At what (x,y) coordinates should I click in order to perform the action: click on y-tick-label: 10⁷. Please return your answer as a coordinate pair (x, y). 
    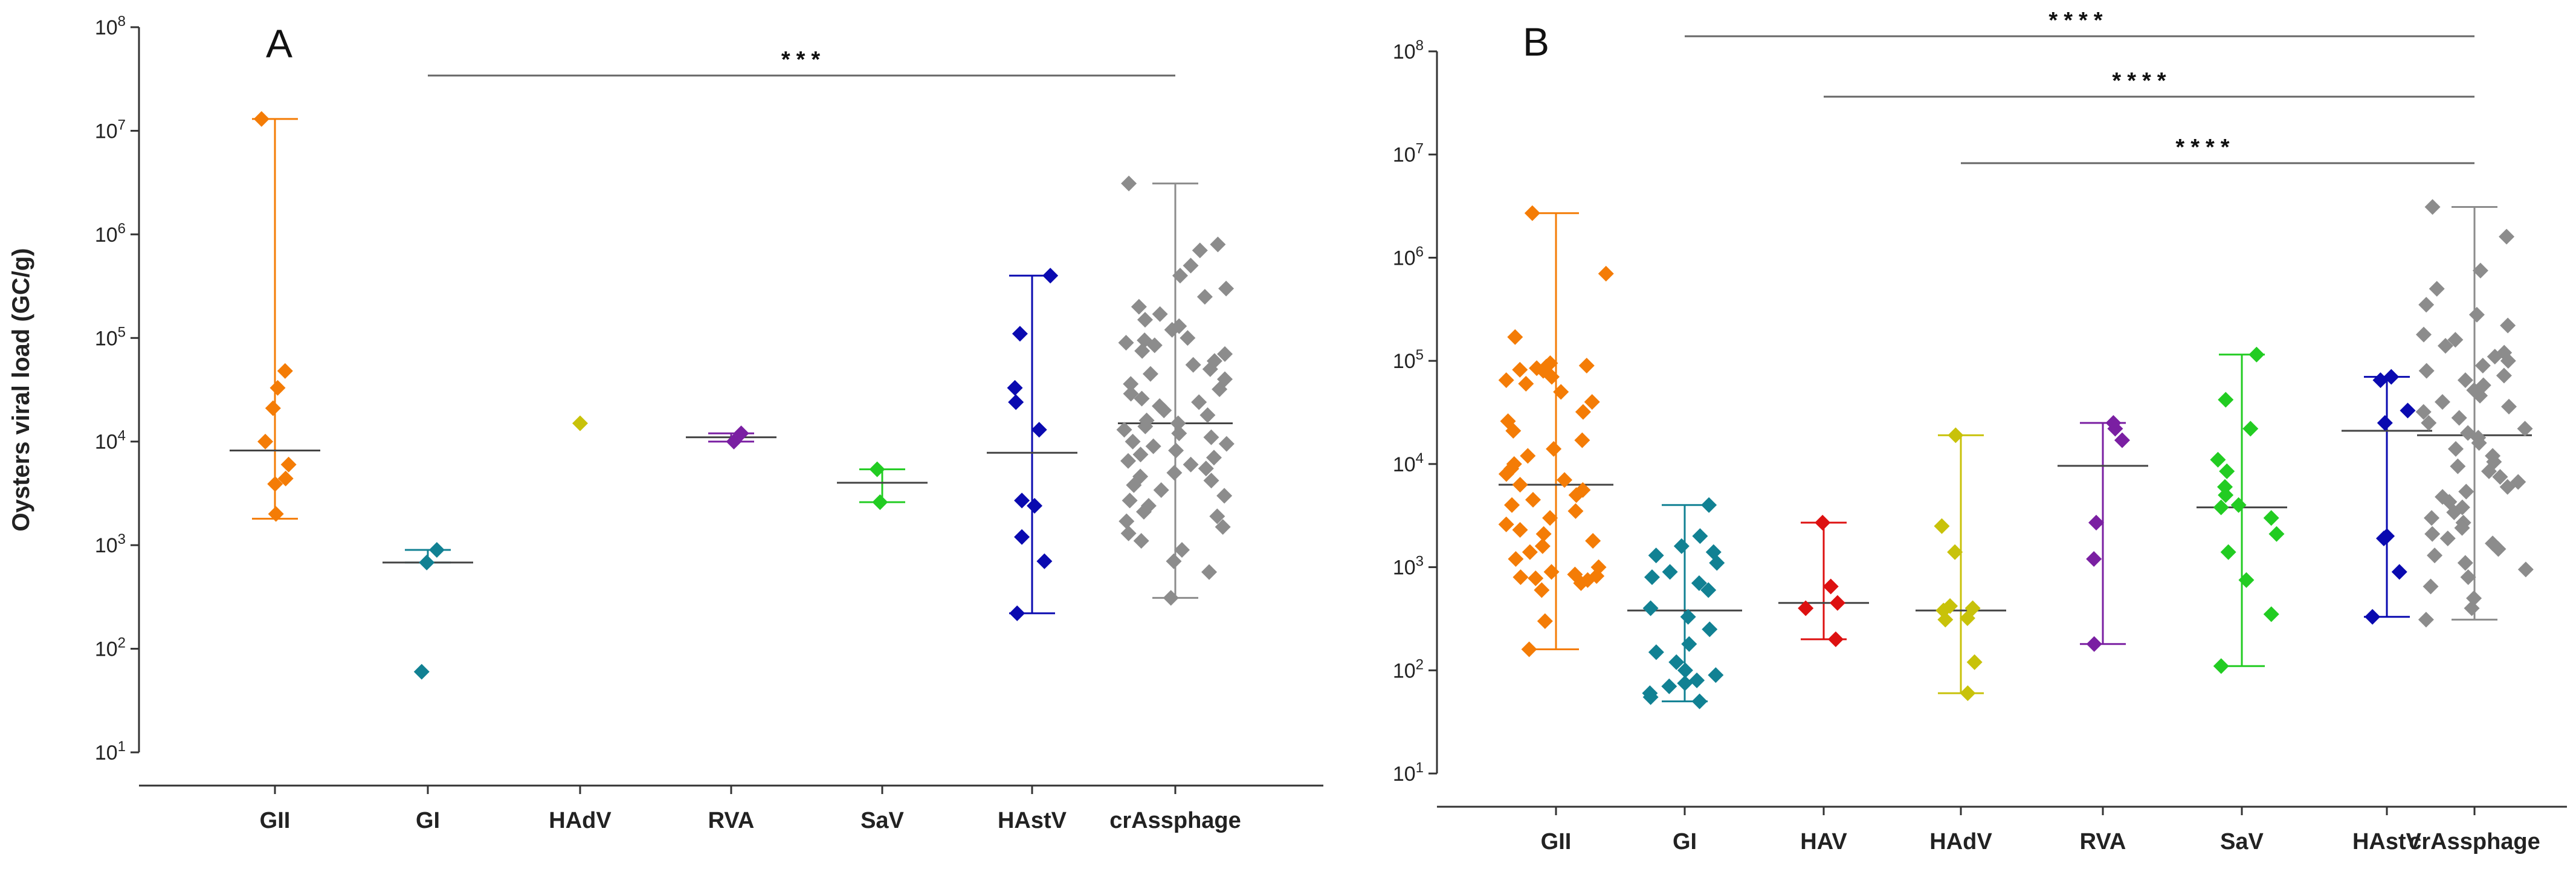
    Looking at the image, I should click on (110, 130).